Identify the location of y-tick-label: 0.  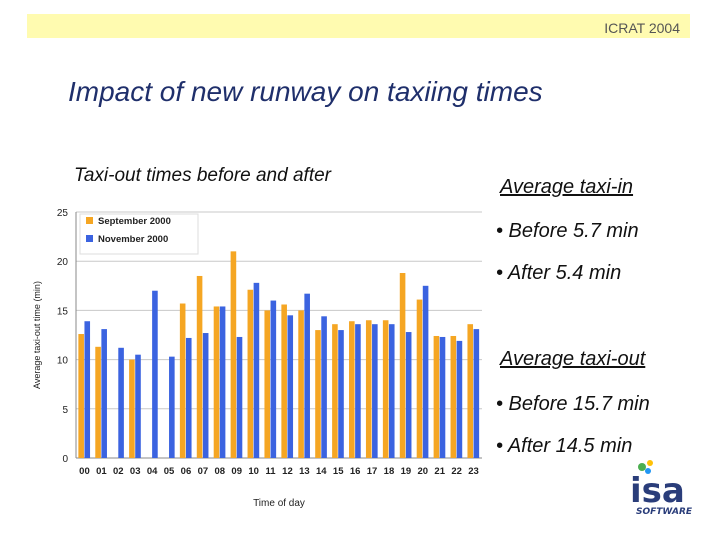
(65, 459).